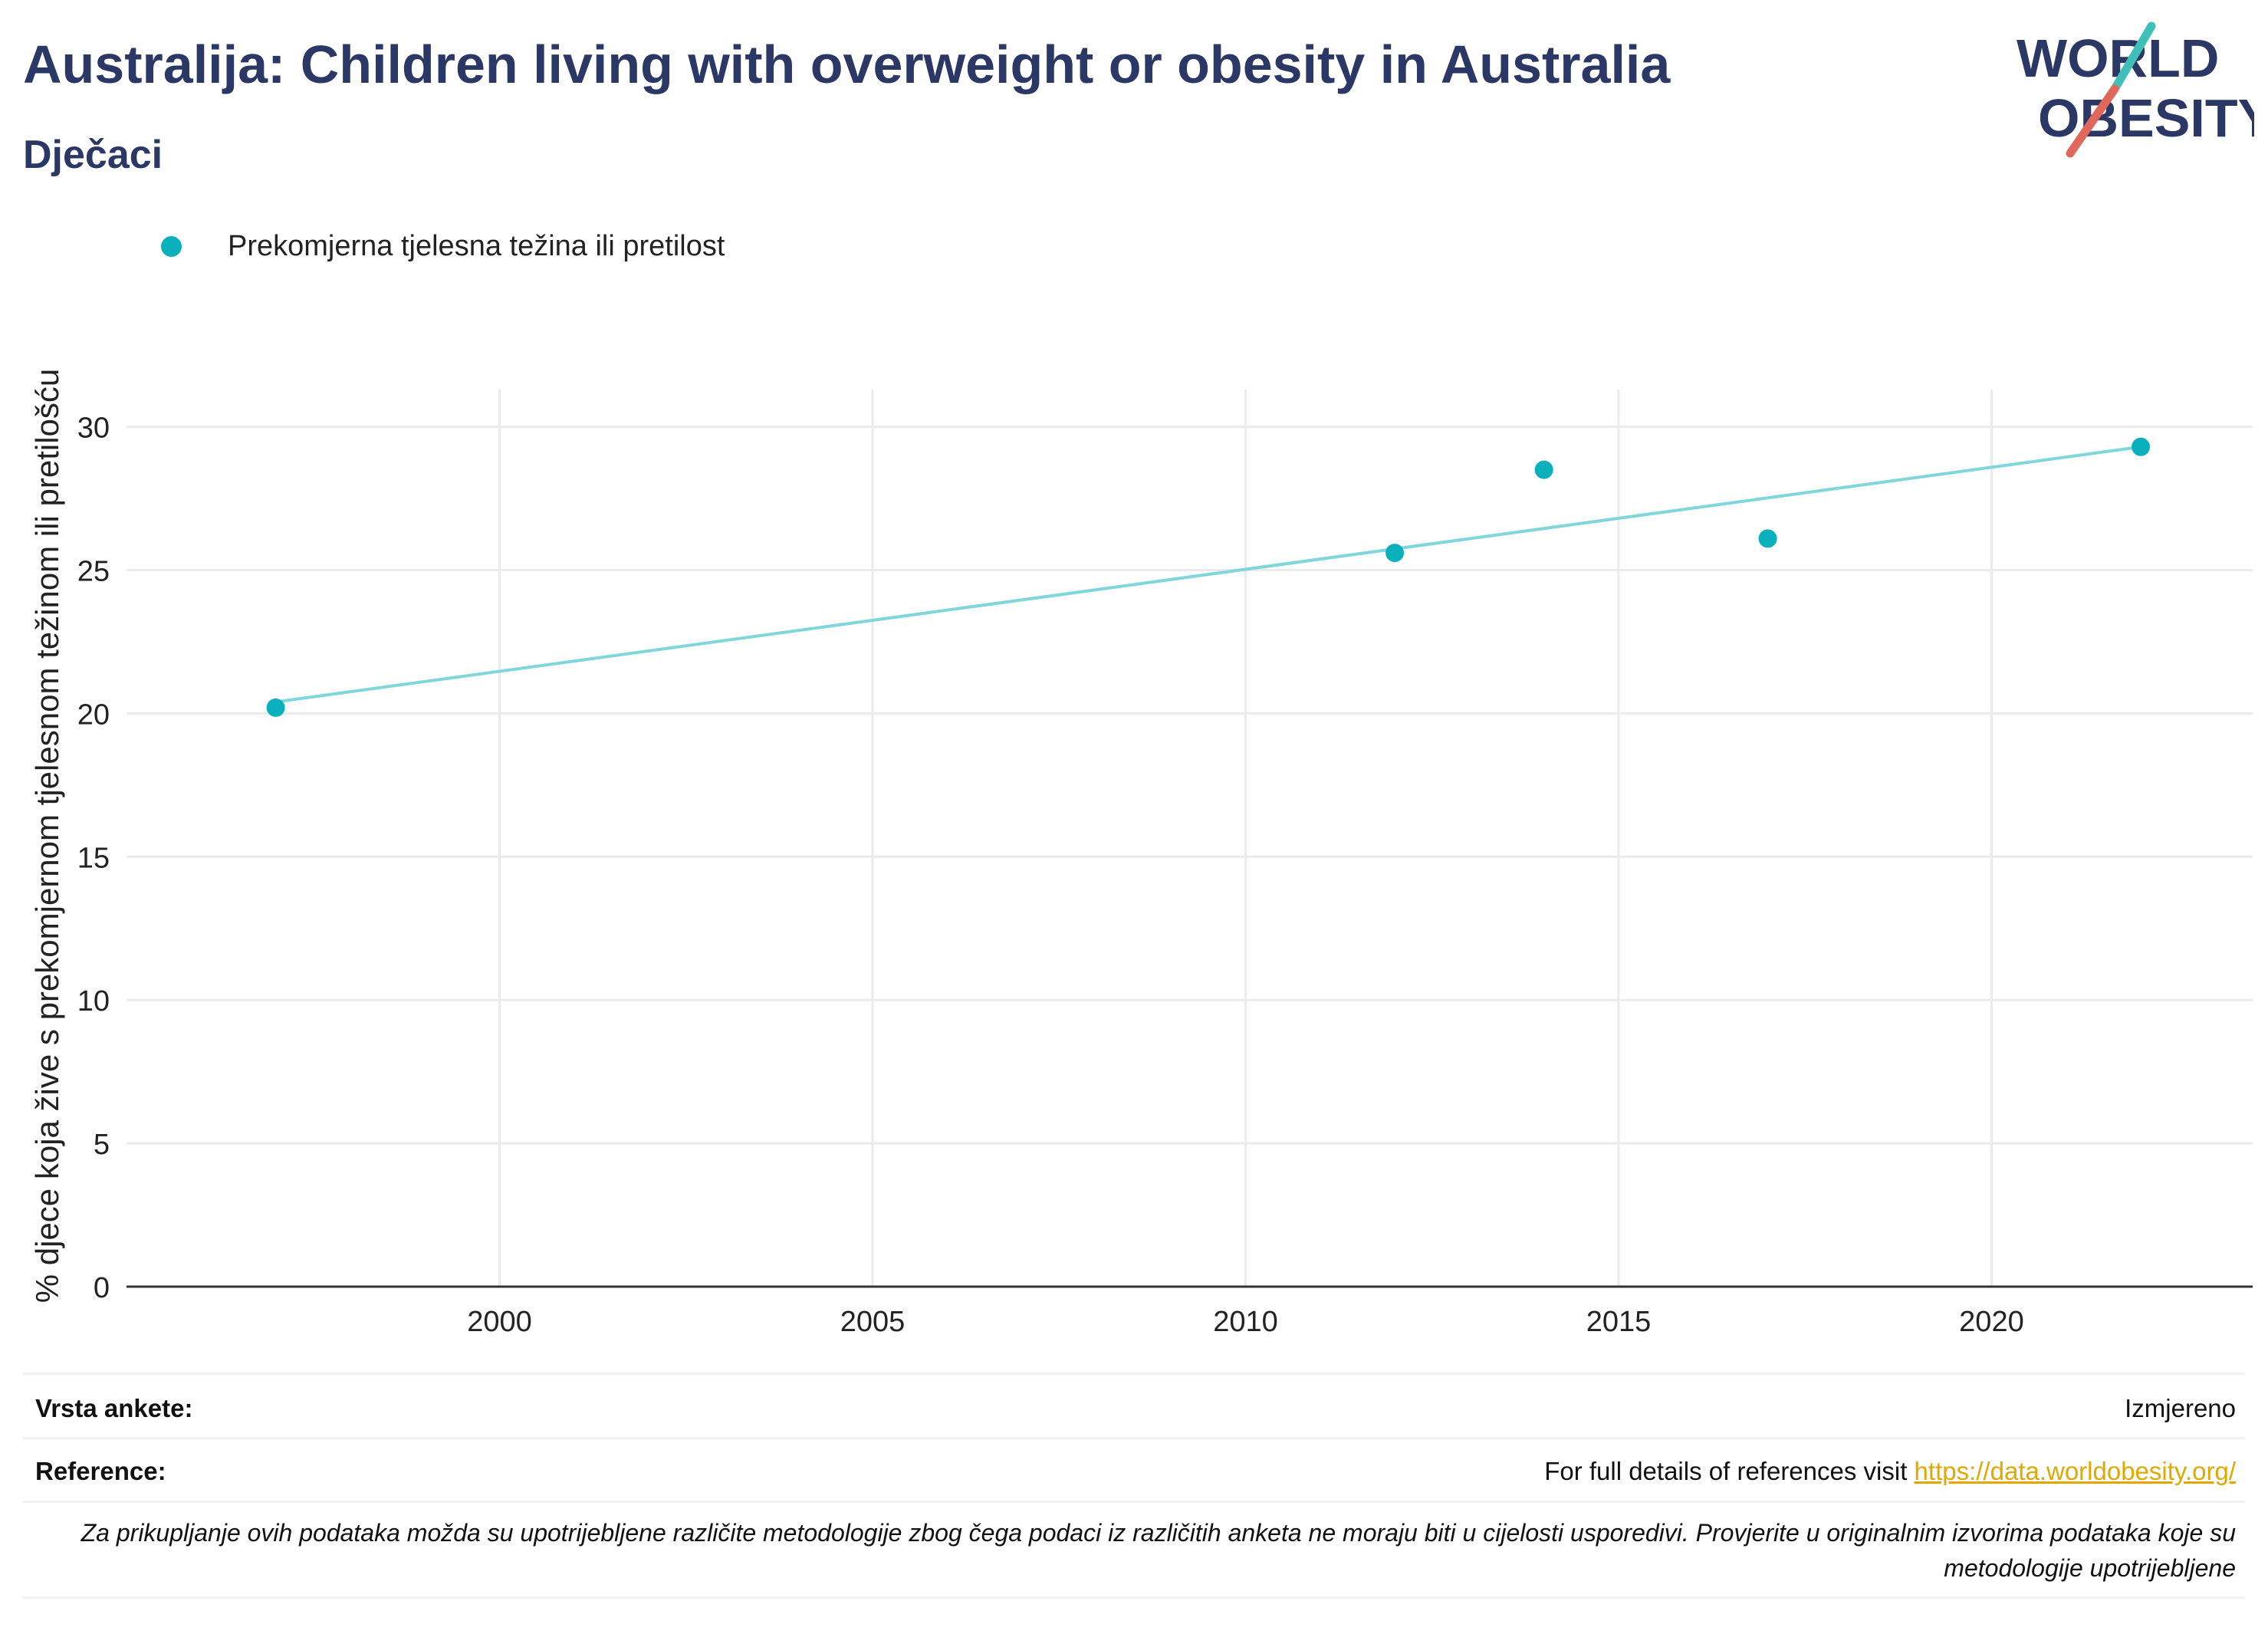 This screenshot has height=1634, width=2268. Describe the element at coordinates (873, 1322) in the screenshot. I see `x-tick-label: 2005` at that location.